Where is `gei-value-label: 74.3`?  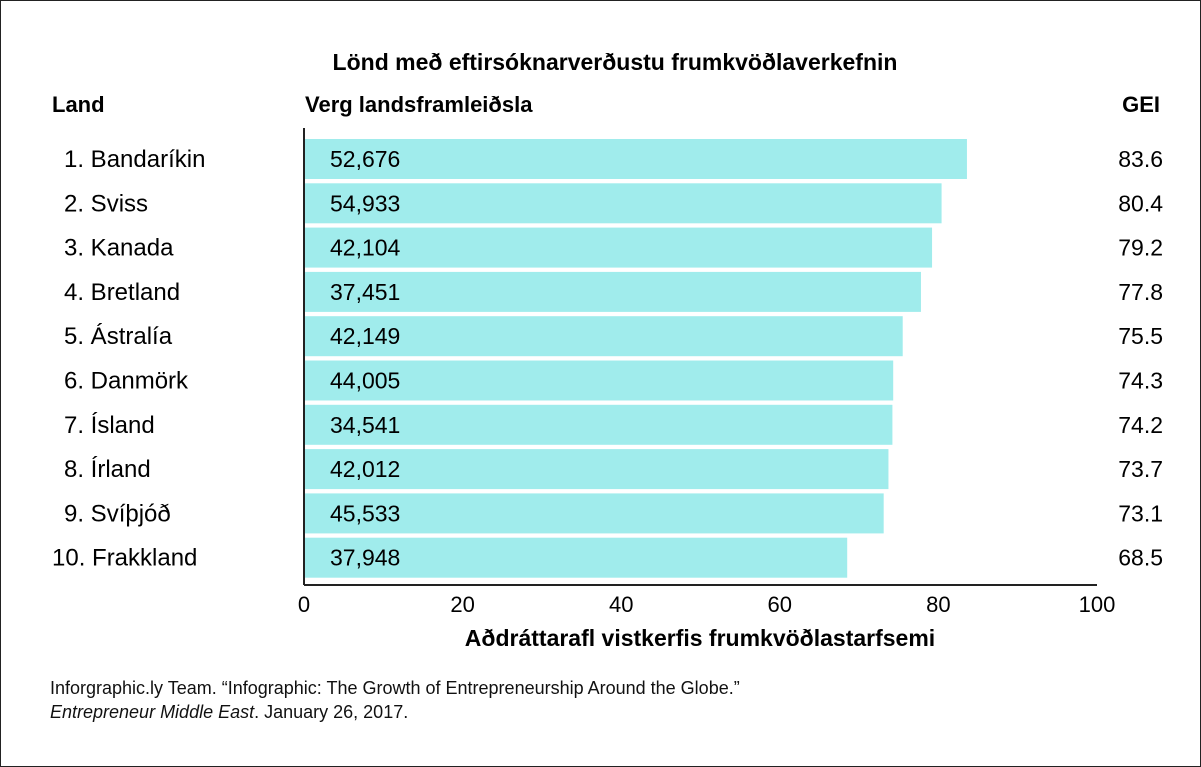 gei-value-label: 74.3 is located at coordinates (1140, 381).